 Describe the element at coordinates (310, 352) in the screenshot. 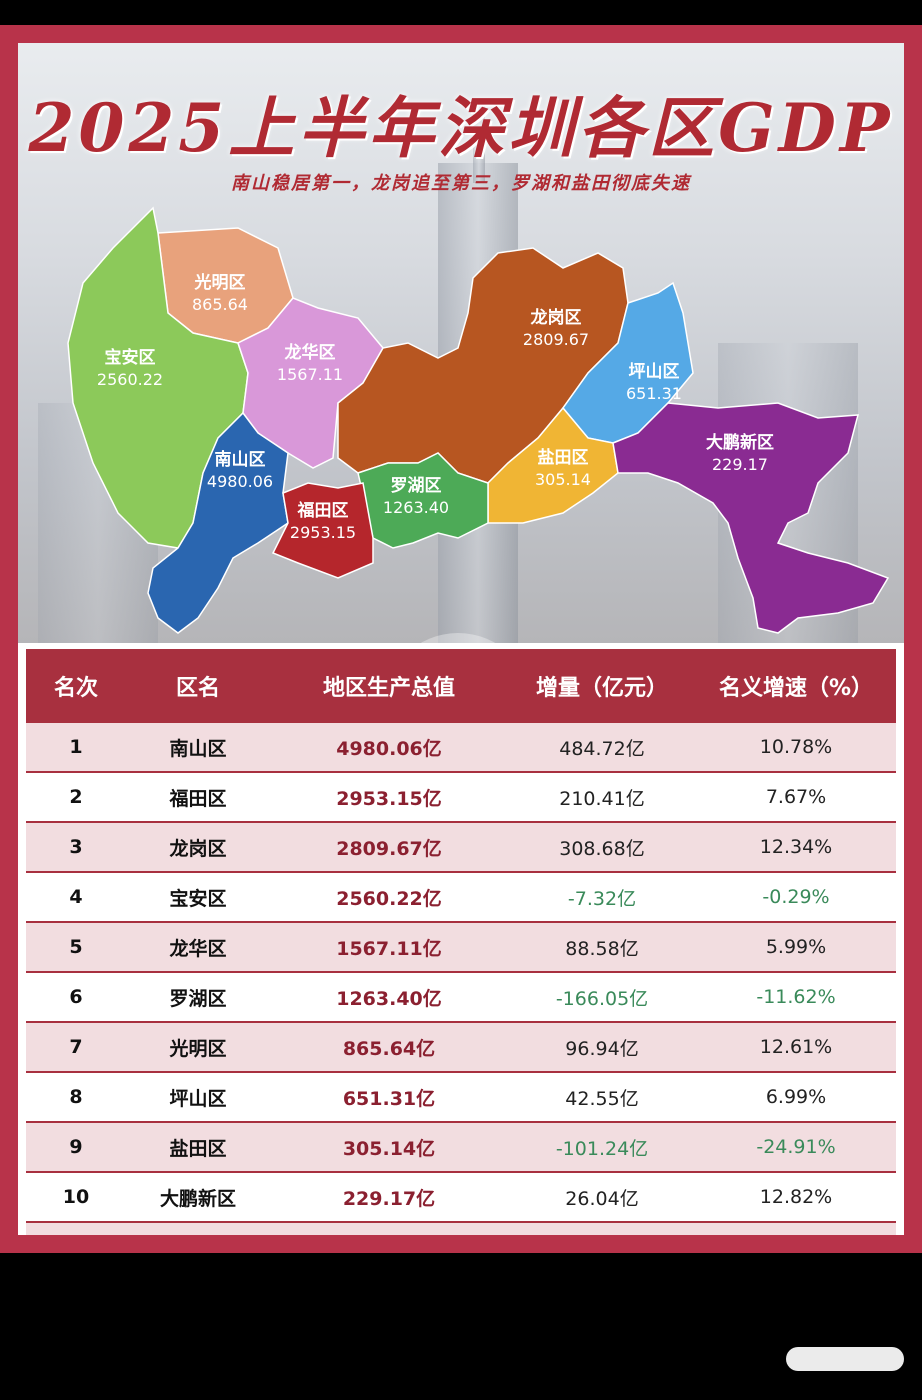

I see `region-name-label: 龙华区` at that location.